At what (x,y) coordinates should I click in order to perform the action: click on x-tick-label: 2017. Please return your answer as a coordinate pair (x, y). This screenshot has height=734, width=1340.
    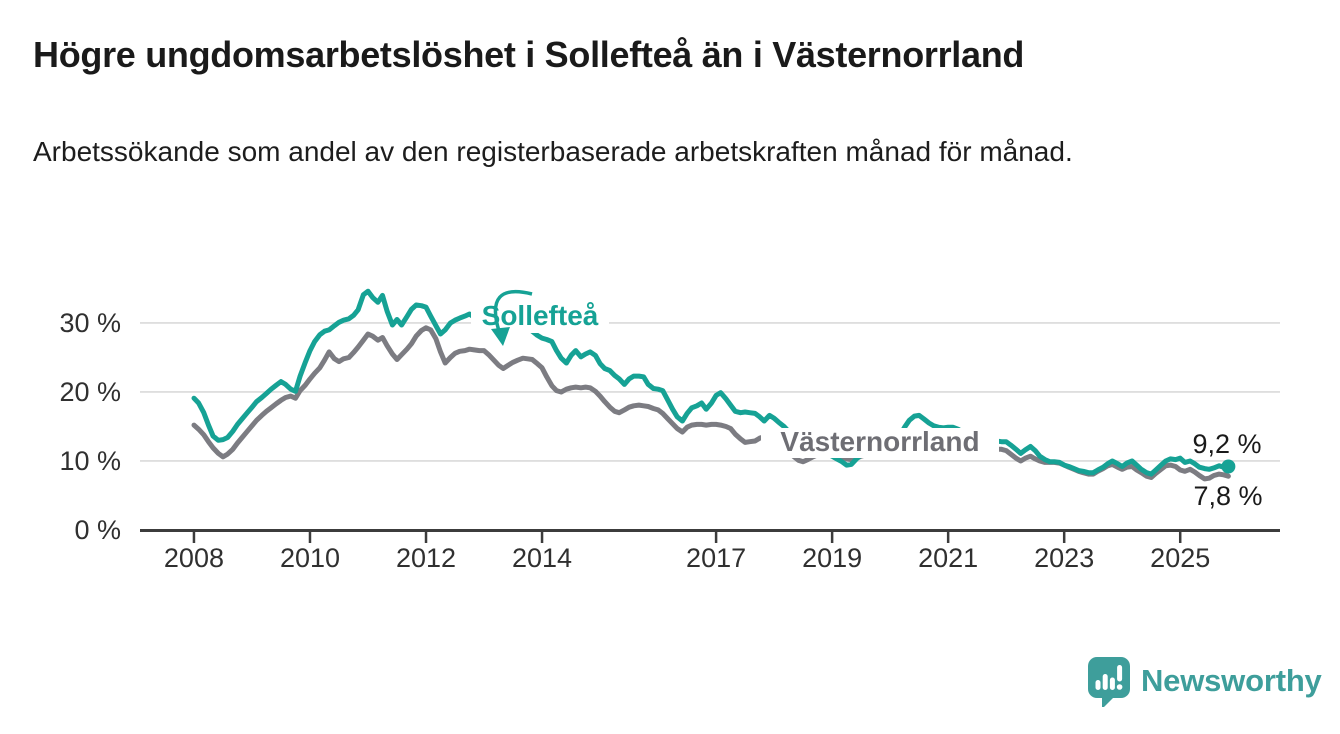
    Looking at the image, I should click on (716, 558).